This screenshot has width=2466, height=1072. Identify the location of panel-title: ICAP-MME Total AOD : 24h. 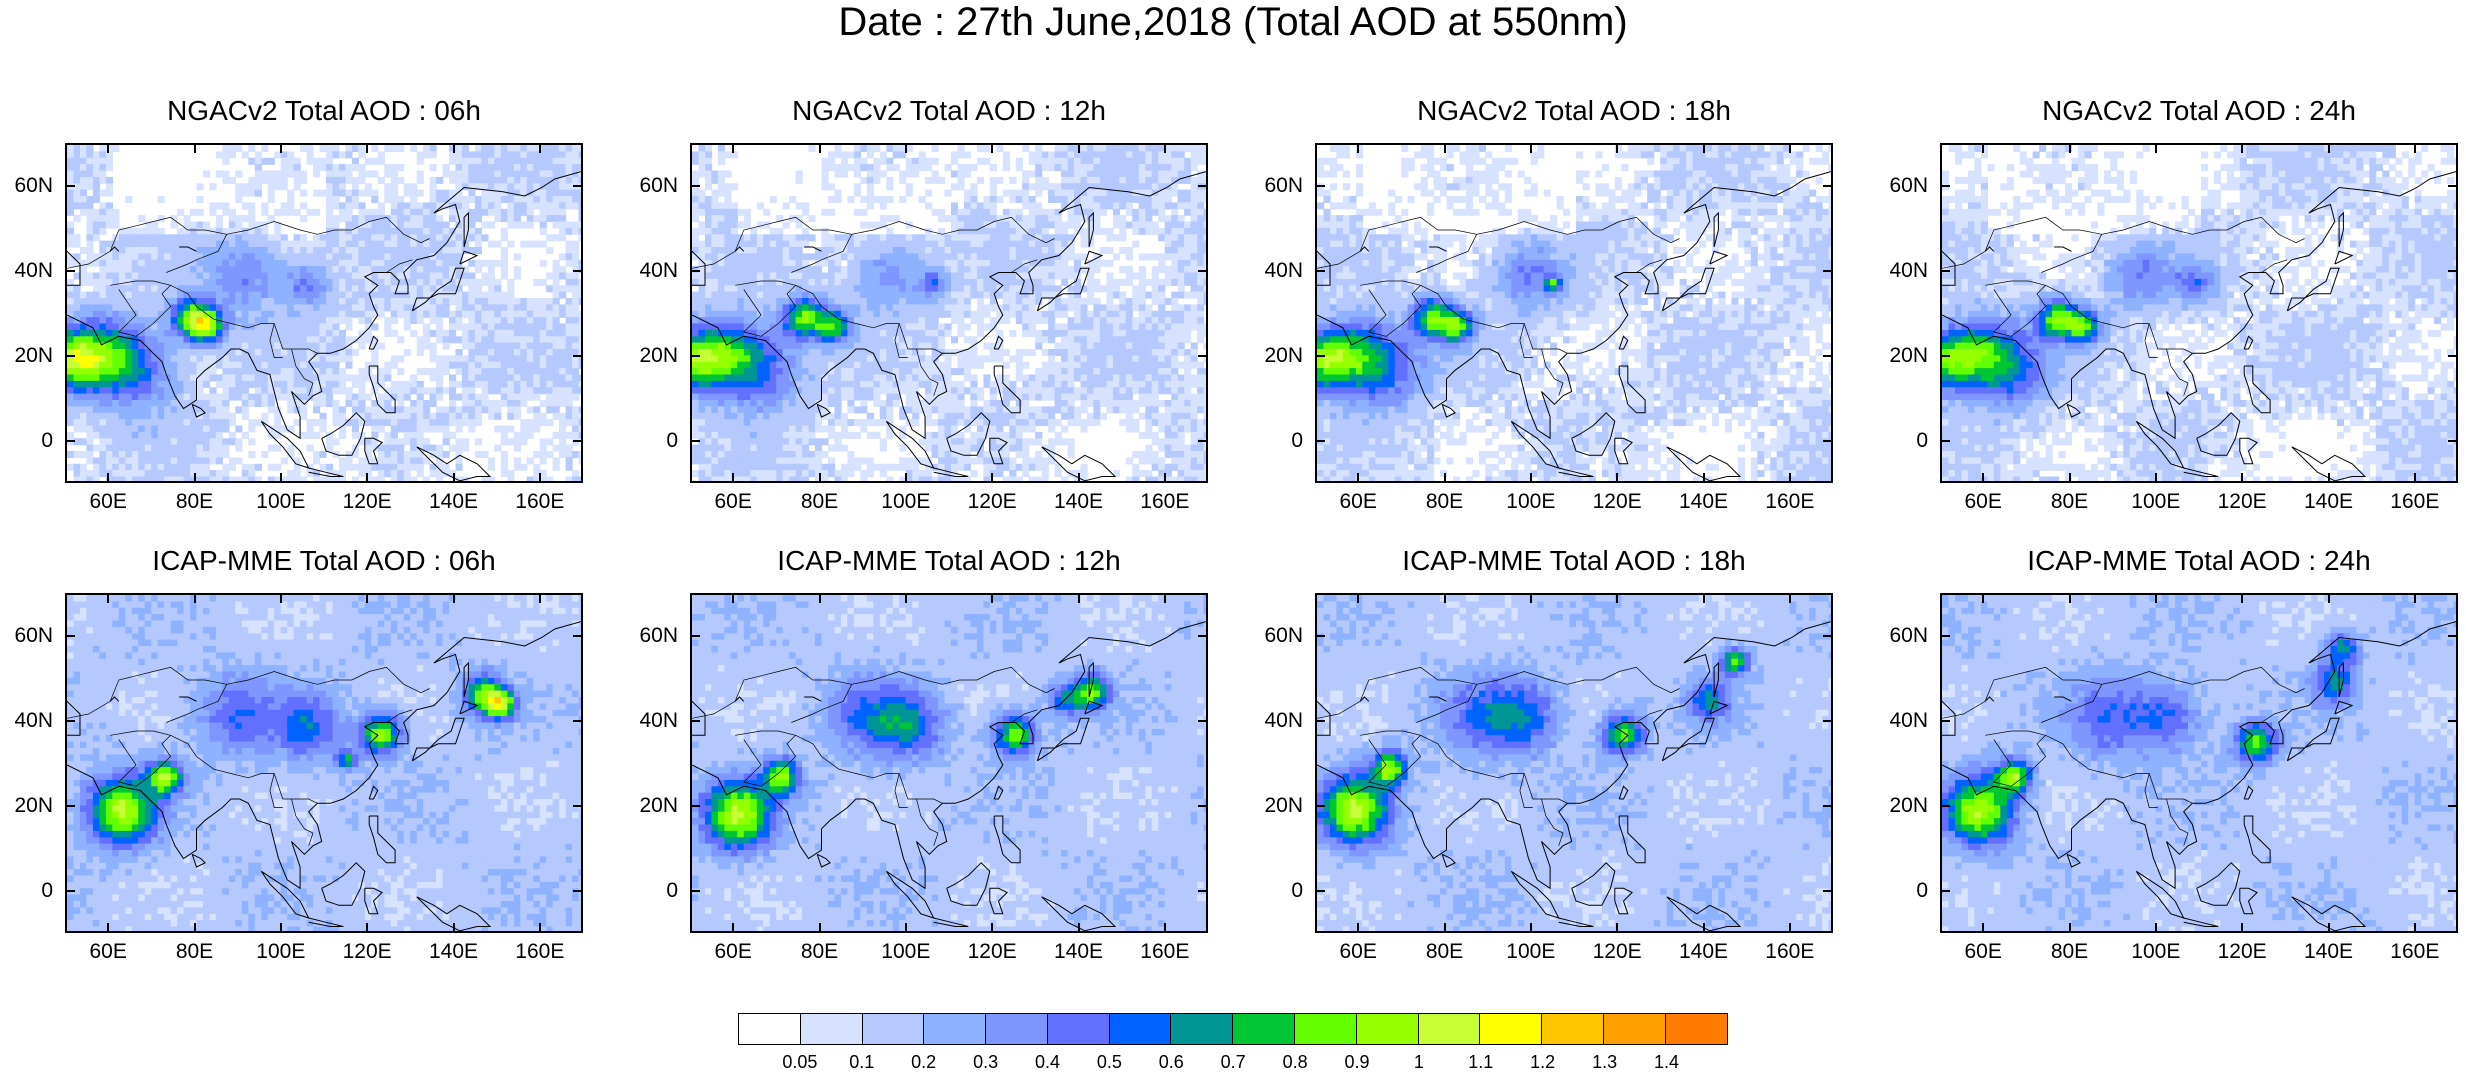
(2199, 561).